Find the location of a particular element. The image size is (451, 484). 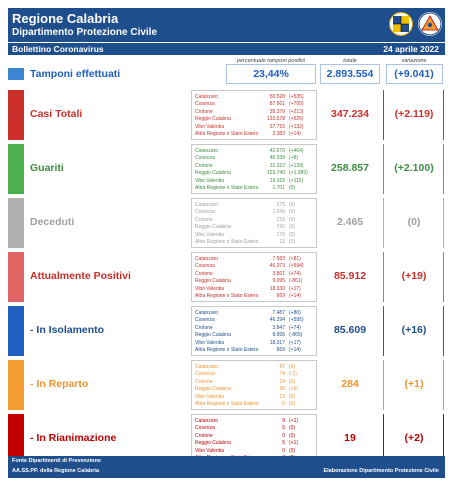

deceduti-label: Deceduti is located at coordinates (52, 222).